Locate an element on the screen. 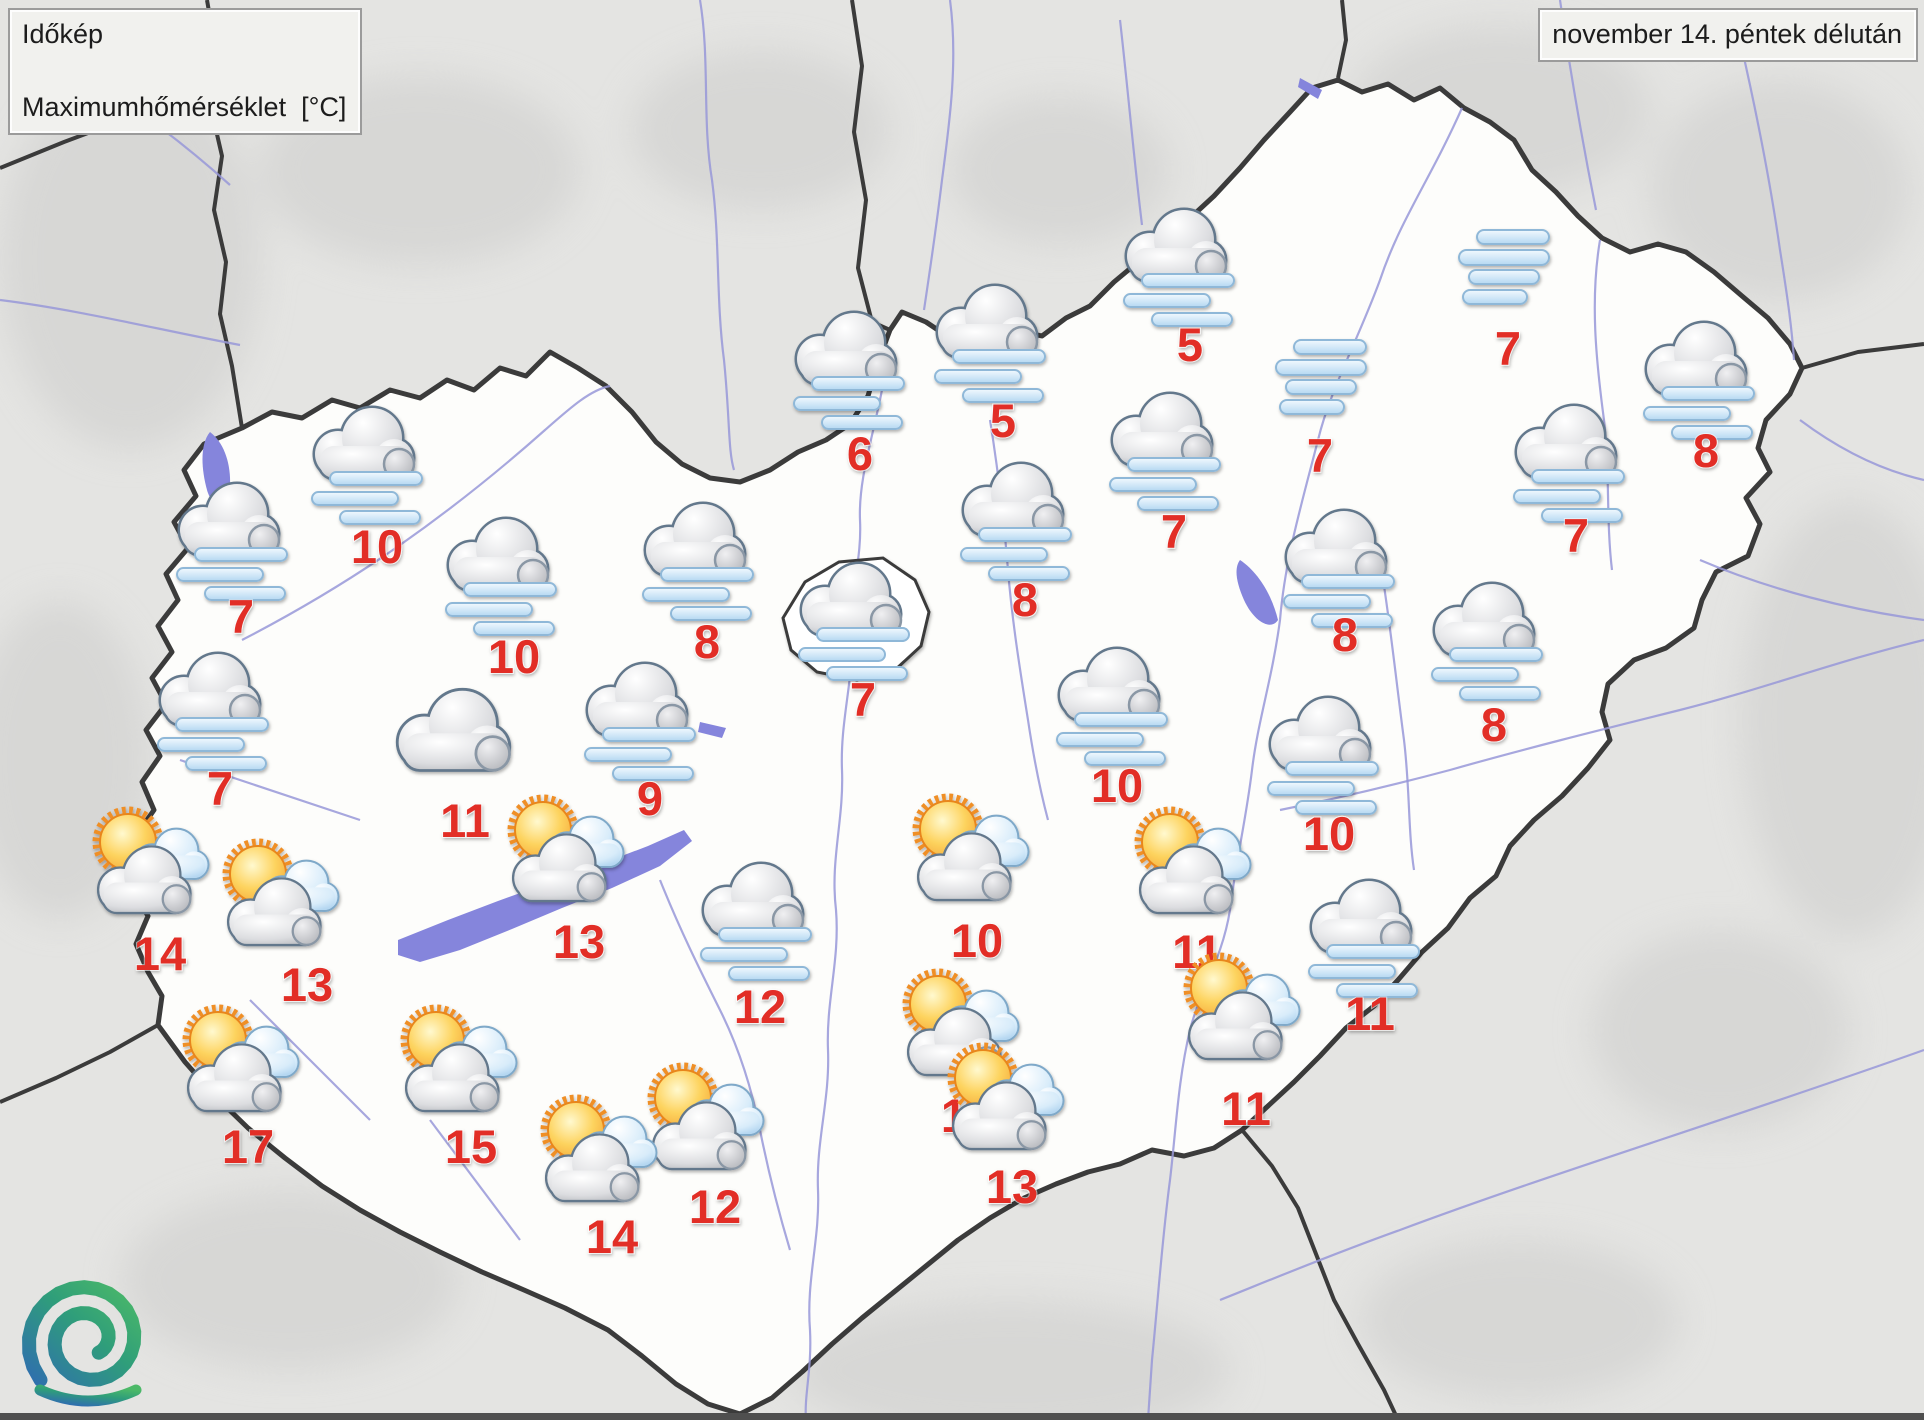  map-subtitle: Maximumhőmérséklet [°C] is located at coordinates (184, 106).